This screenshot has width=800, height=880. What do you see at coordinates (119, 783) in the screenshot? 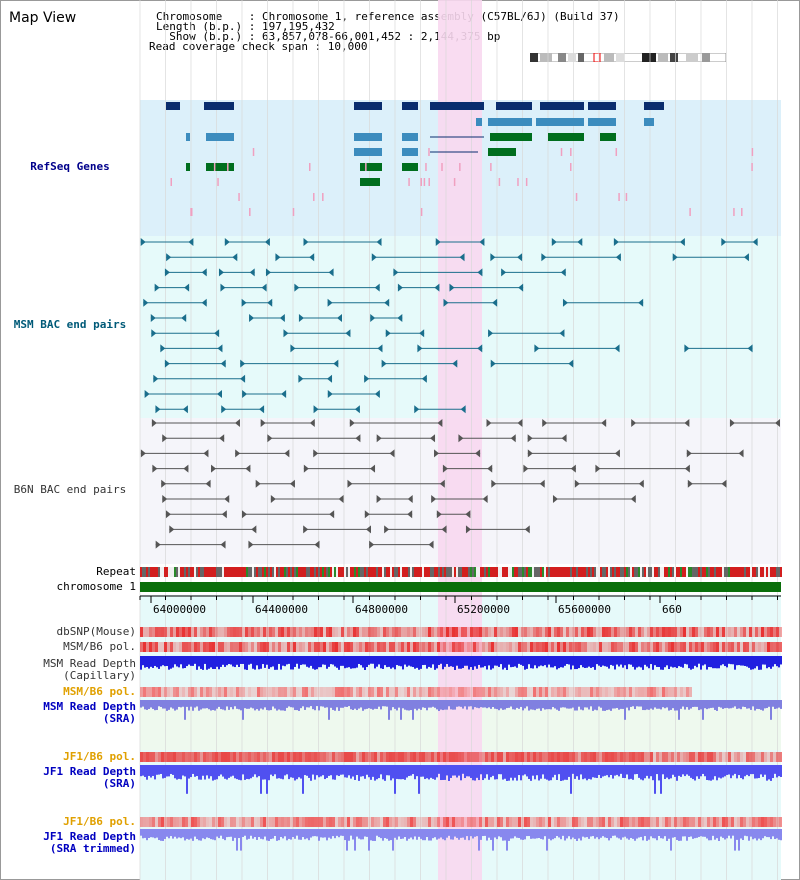
I see `jf1-depth-sub-label: (SRA)` at bounding box center [119, 783].